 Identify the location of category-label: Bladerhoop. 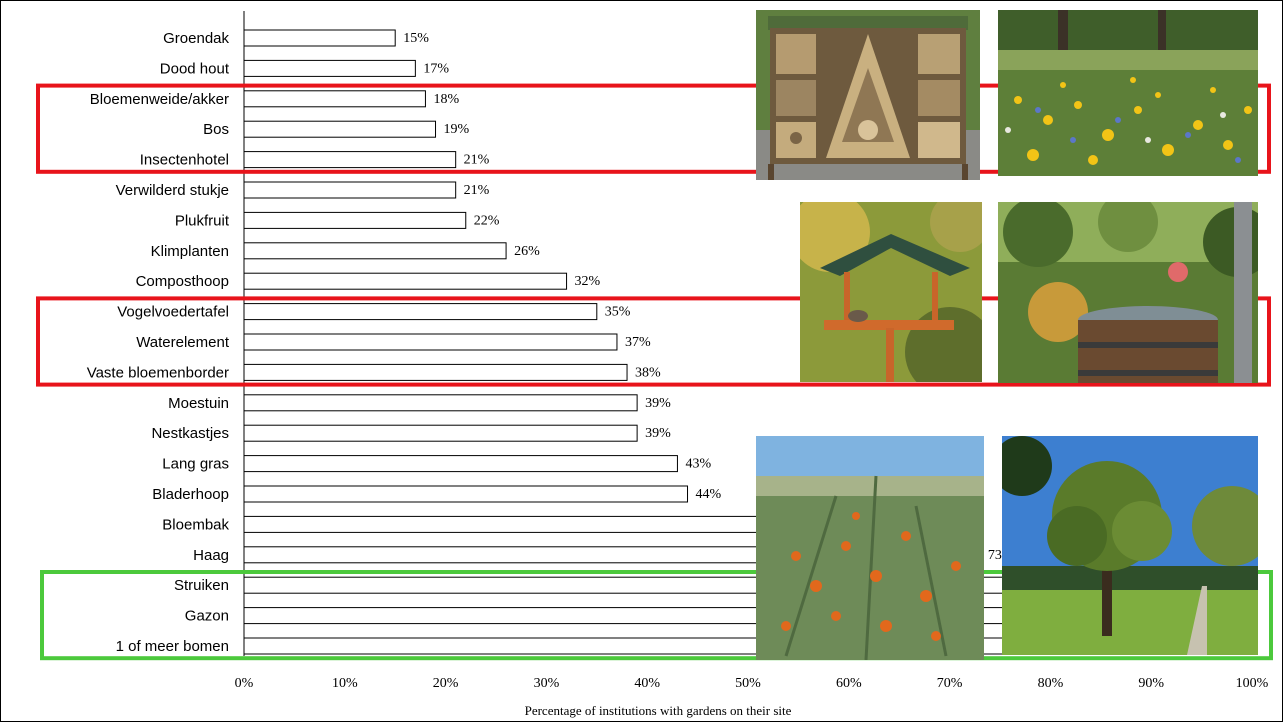
(190, 494).